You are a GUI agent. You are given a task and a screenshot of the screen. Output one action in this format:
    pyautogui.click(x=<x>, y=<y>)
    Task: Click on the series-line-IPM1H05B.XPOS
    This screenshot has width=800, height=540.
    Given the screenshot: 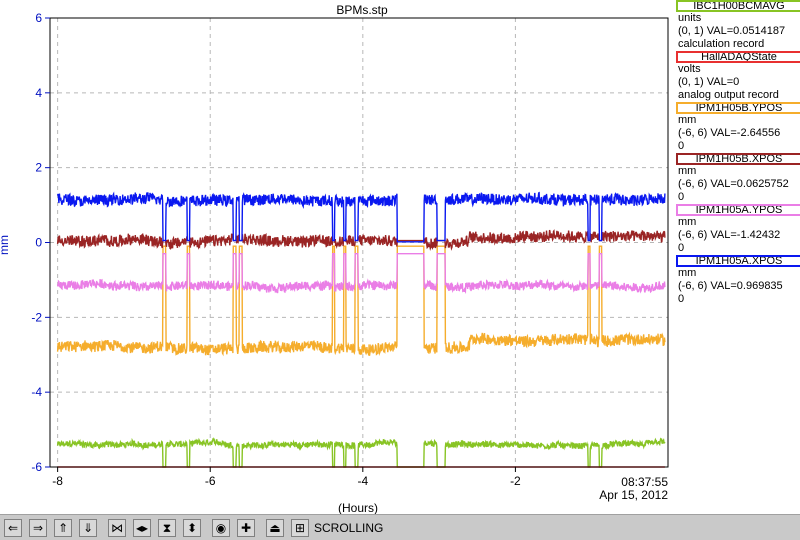 What is the action you would take?
    pyautogui.click(x=361, y=240)
    